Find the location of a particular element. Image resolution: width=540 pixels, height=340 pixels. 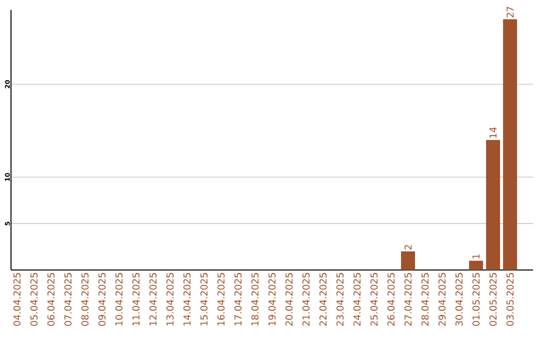

x-tick-label: 28.04.2025 is located at coordinates (425, 299).